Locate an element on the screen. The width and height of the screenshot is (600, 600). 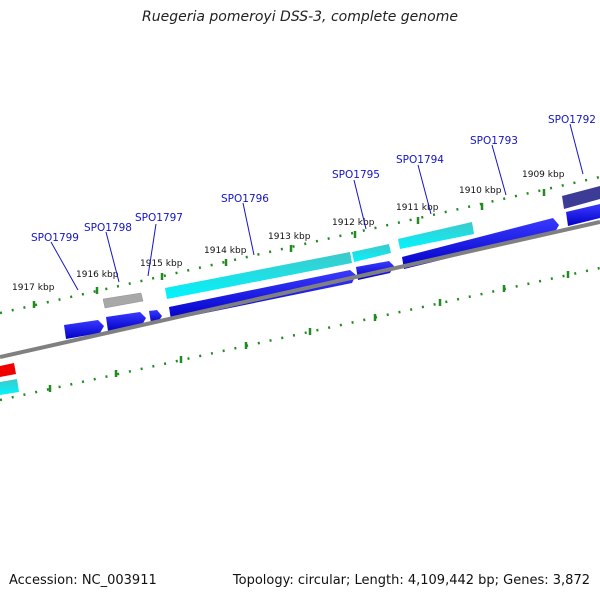
gene-spo1798-gray is located at coordinates (123, 300).